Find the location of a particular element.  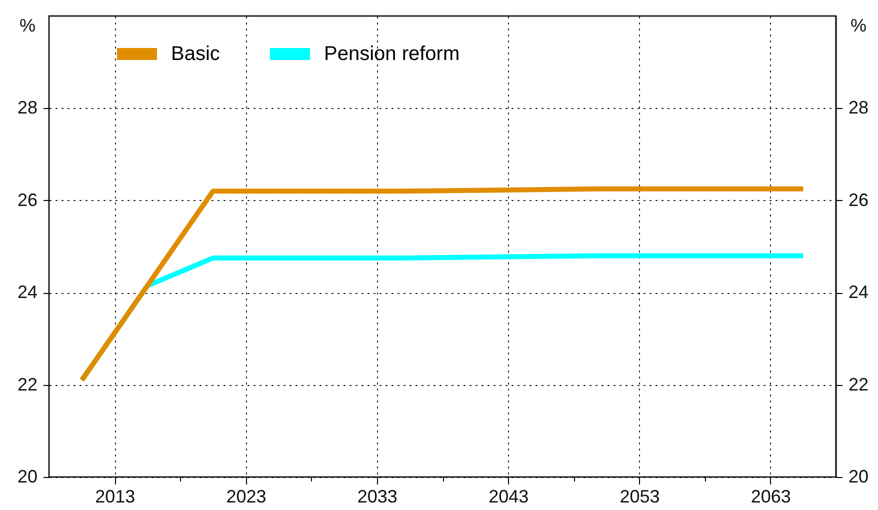

y2-axis-title: % is located at coordinates (858, 26).